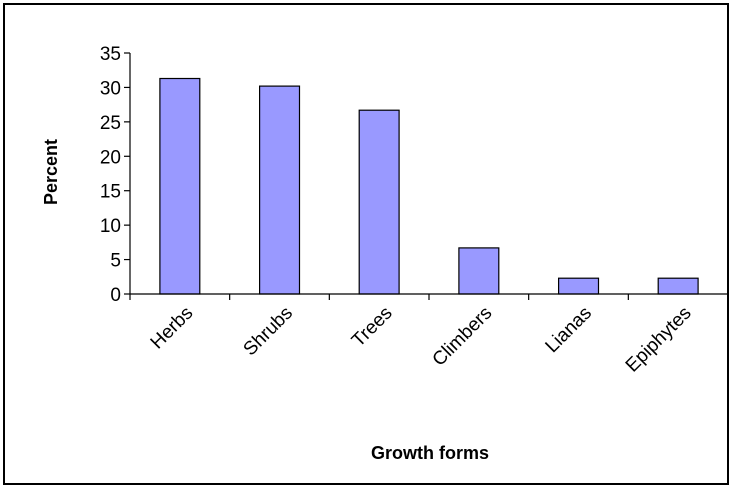 This screenshot has height=491, width=735. I want to click on x-tick-label-epiphytes: Epiphytes, so click(659, 340).